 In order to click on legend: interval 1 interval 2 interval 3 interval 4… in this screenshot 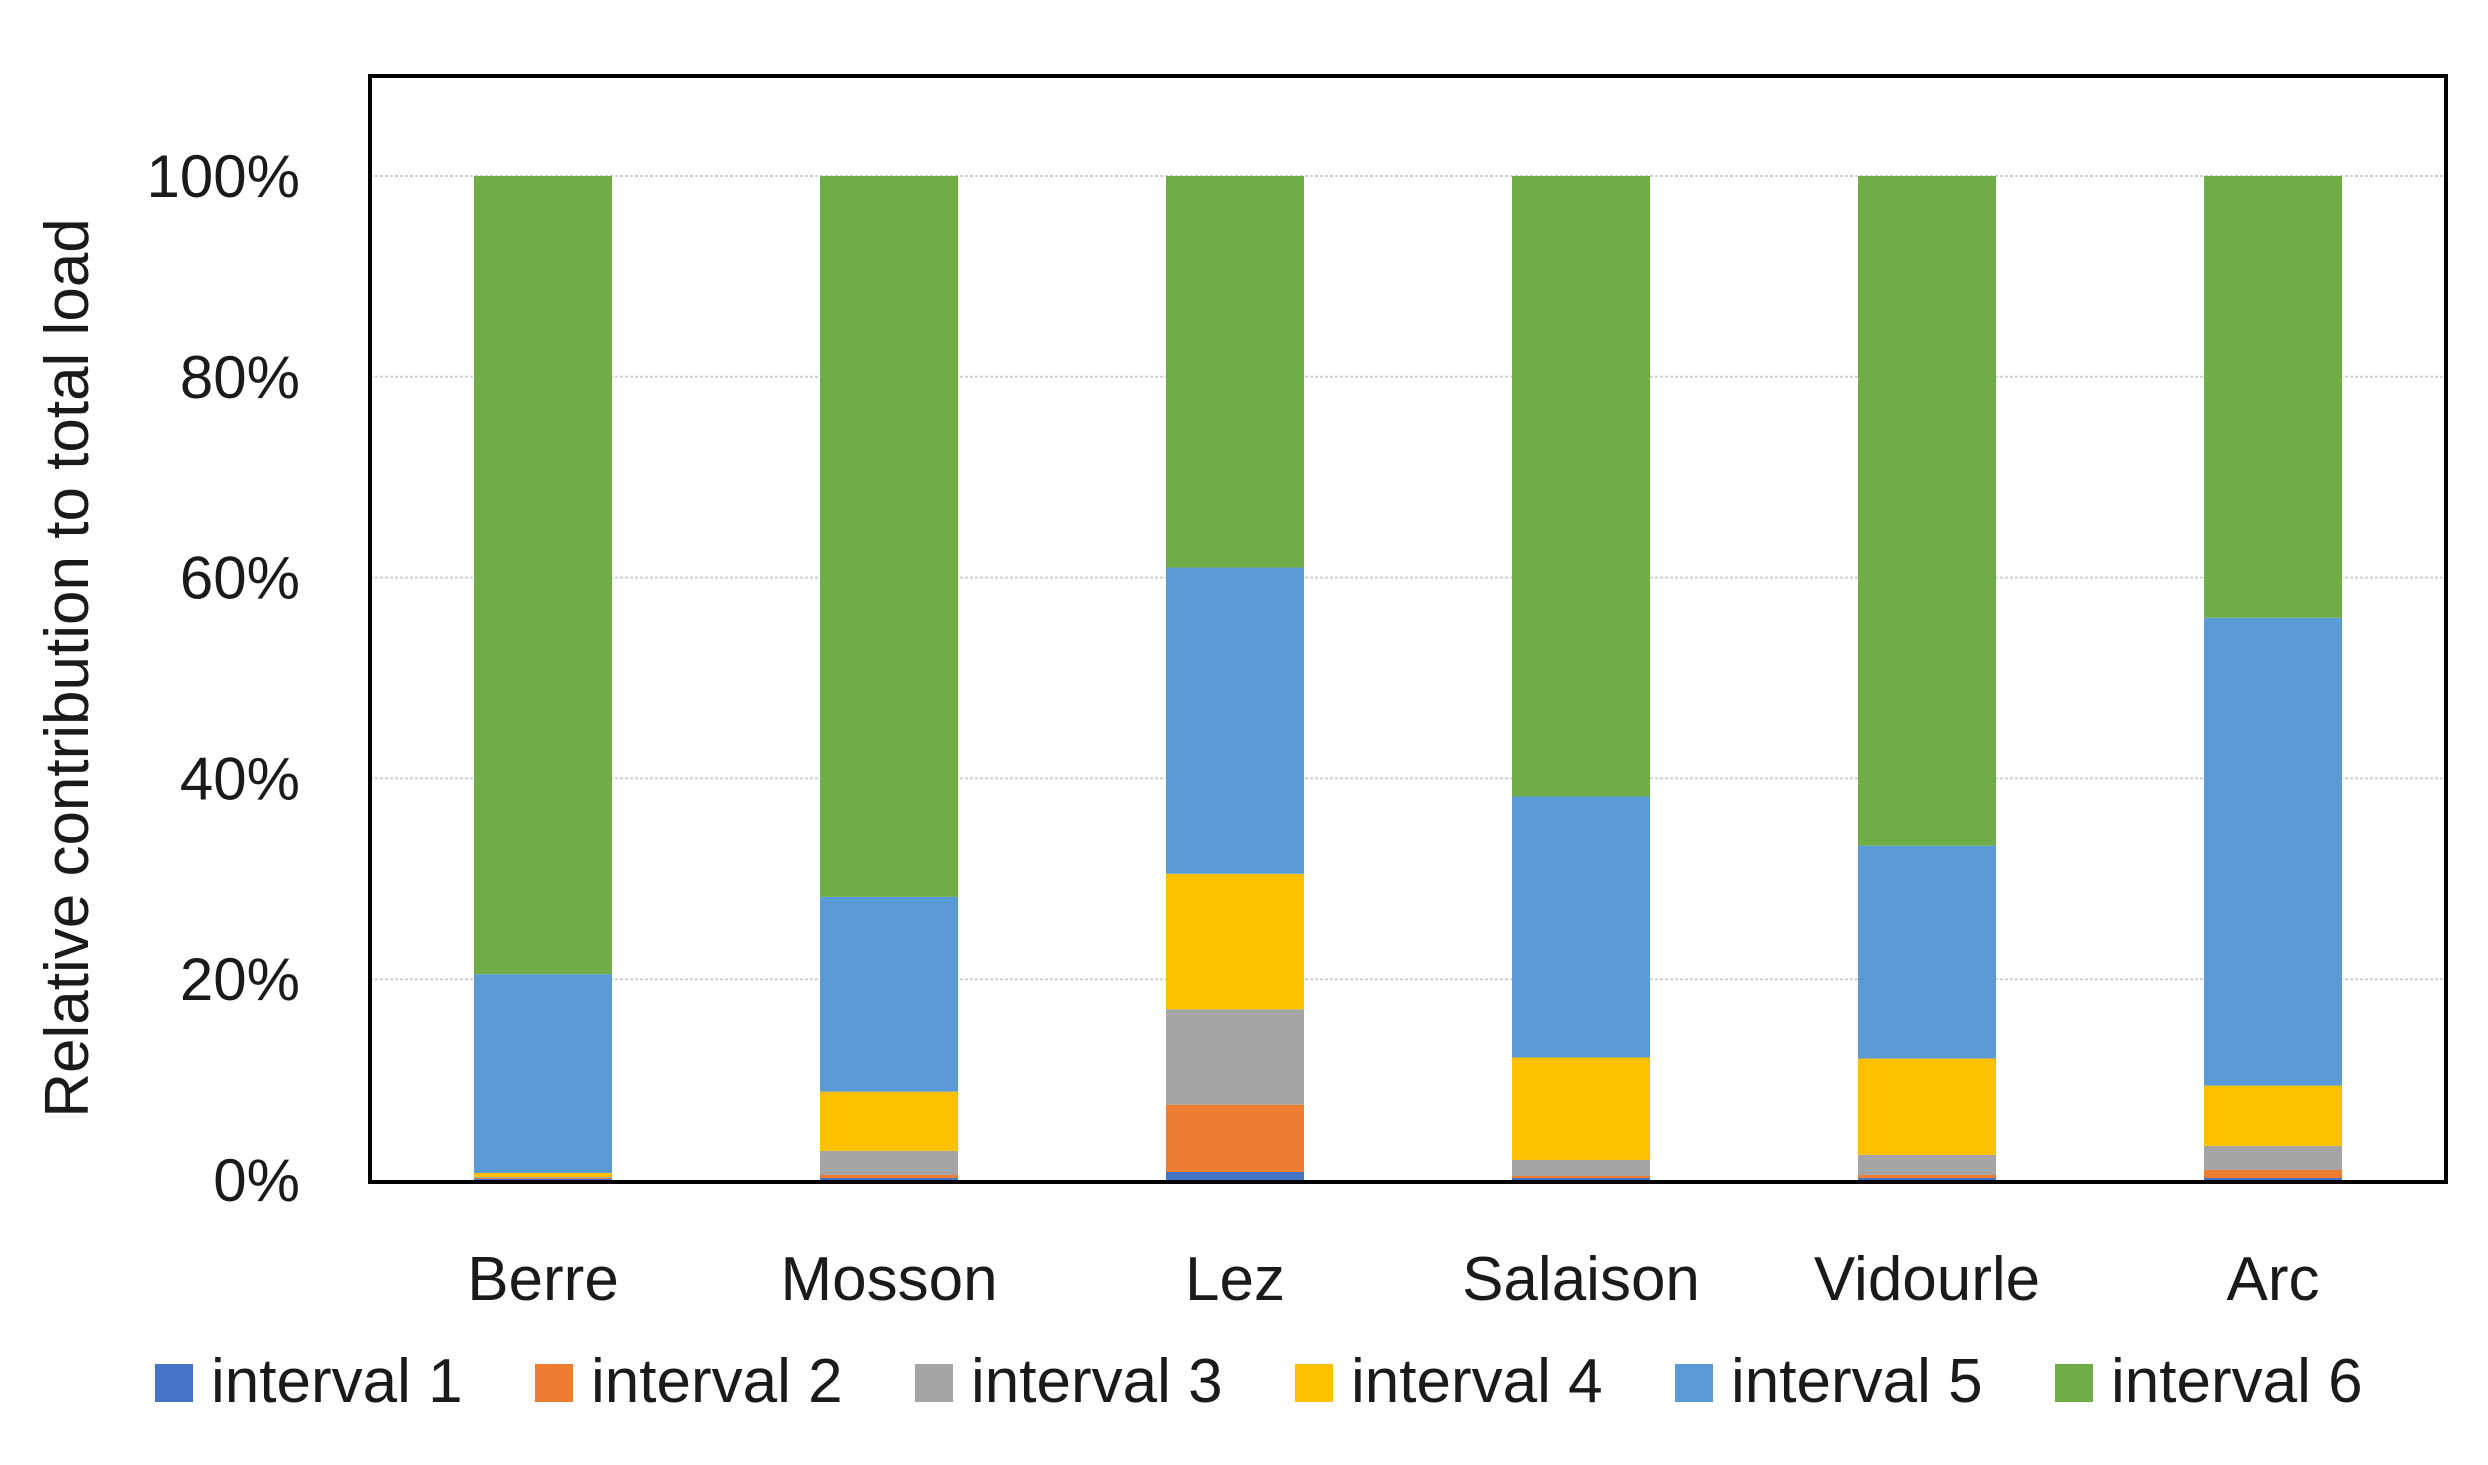, I will do `click(1259, 1381)`.